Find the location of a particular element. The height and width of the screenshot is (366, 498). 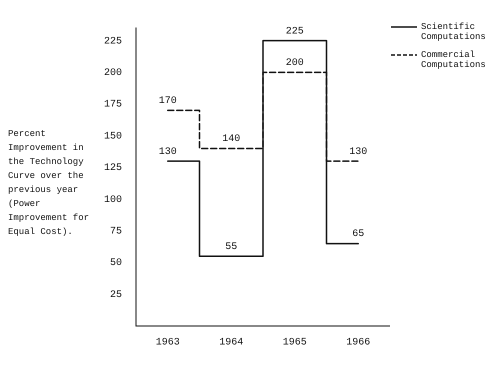

y-tick-label: 200 is located at coordinates (113, 74).